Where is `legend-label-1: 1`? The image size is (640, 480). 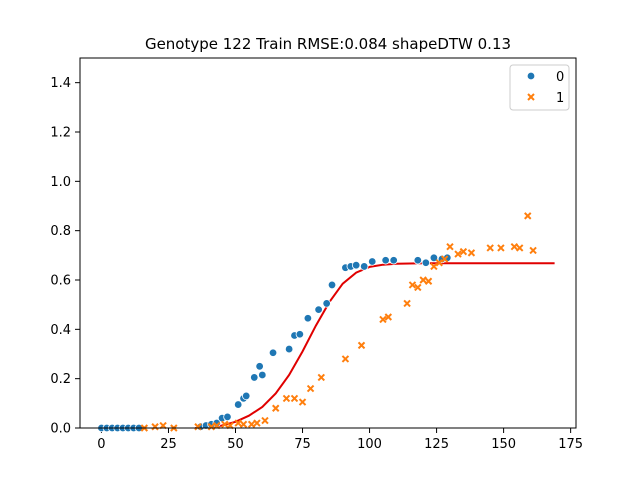
legend-label-1: 1 is located at coordinates (560, 98).